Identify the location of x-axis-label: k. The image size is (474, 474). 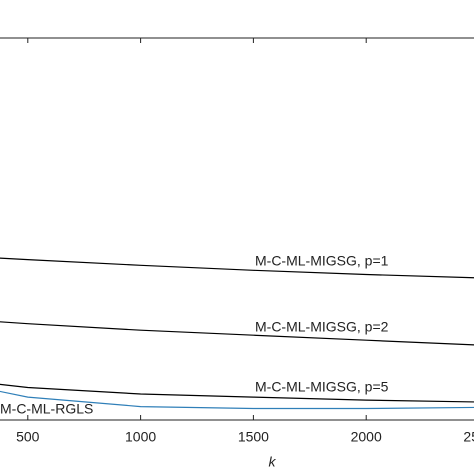
(273, 462).